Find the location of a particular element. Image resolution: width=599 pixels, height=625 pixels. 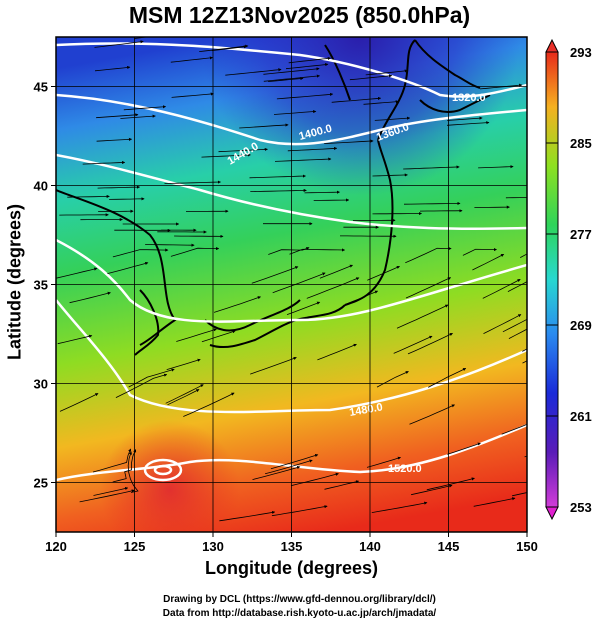

colorbar-tick-label: 277 is located at coordinates (581, 234).